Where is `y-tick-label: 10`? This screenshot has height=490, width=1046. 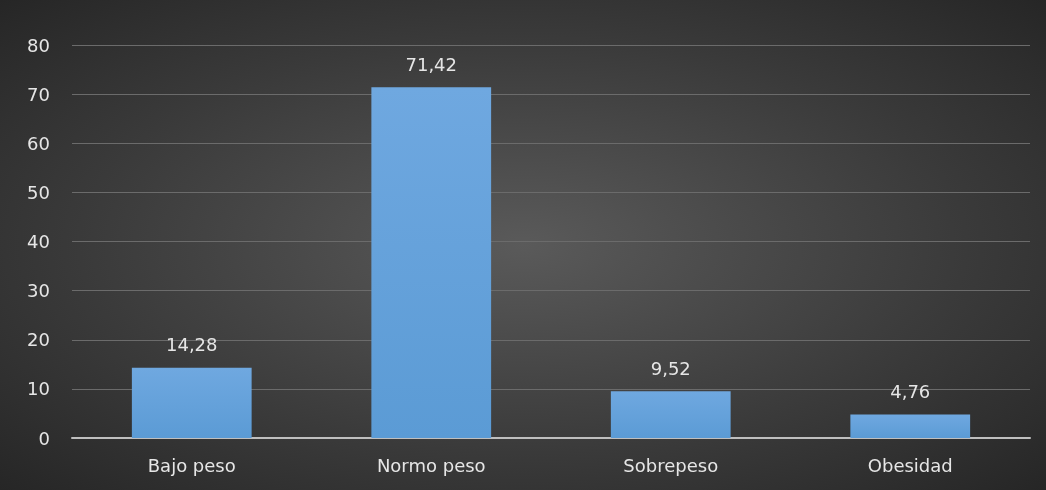 y-tick-label: 10 is located at coordinates (38, 389).